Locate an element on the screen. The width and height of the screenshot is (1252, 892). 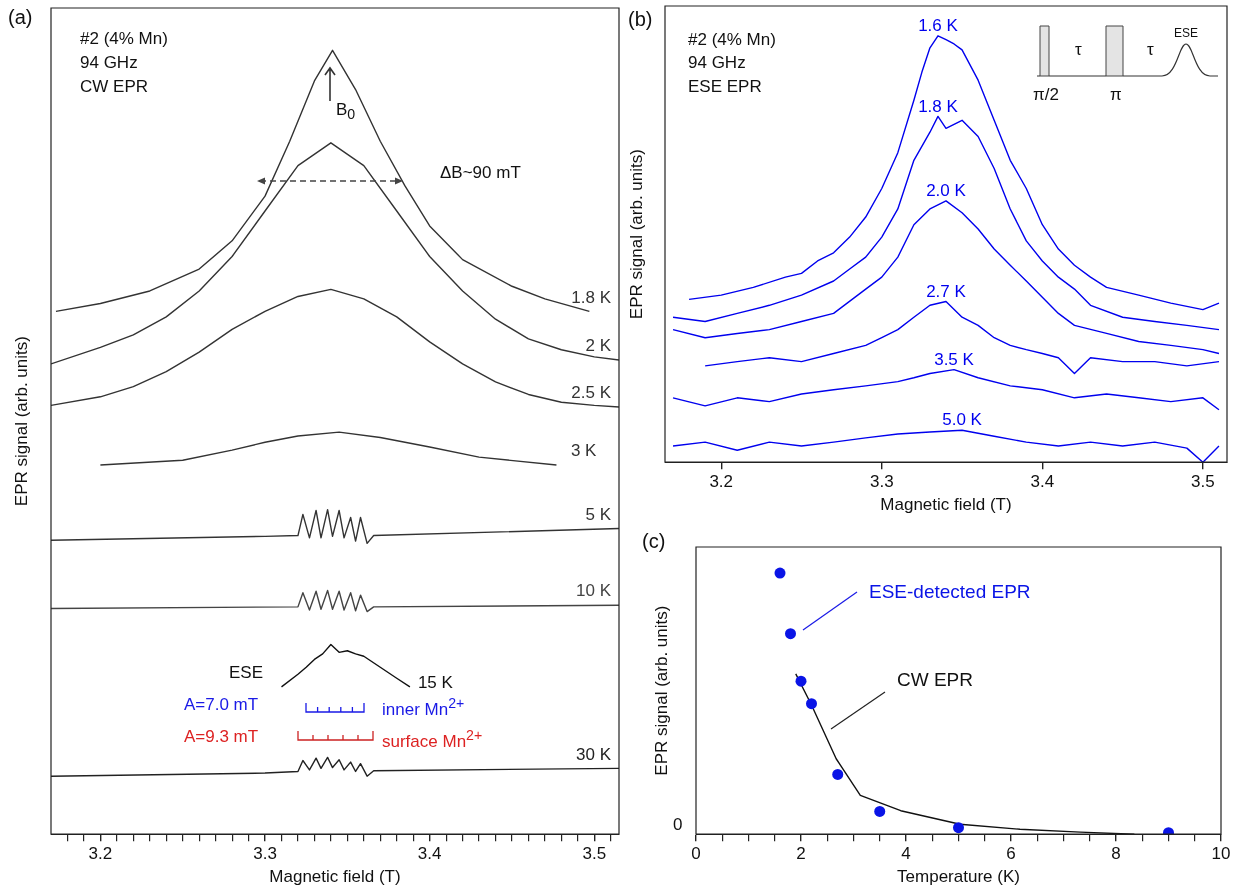
chart-title: (a) is located at coordinates (20, 17).